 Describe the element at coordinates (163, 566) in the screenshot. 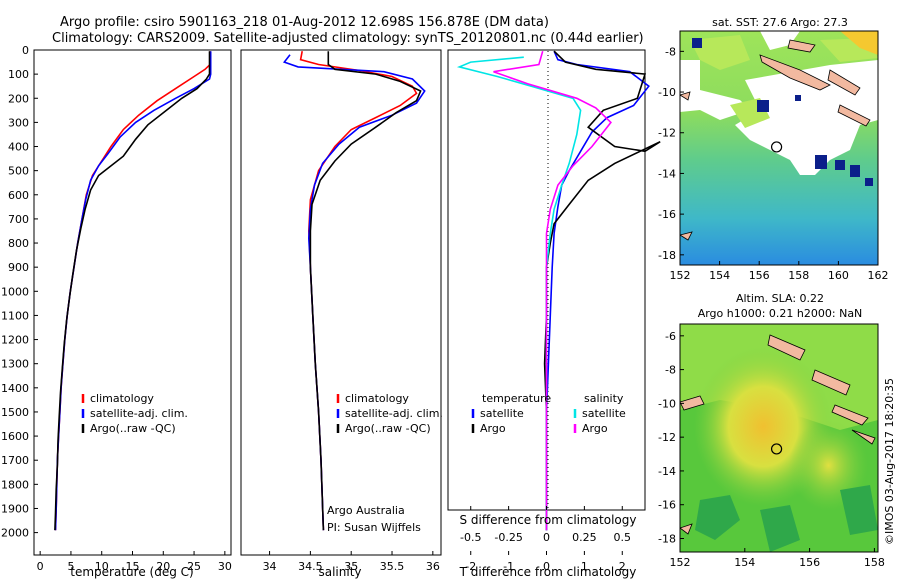

I see `temperature-x-tick-label: 20` at that location.